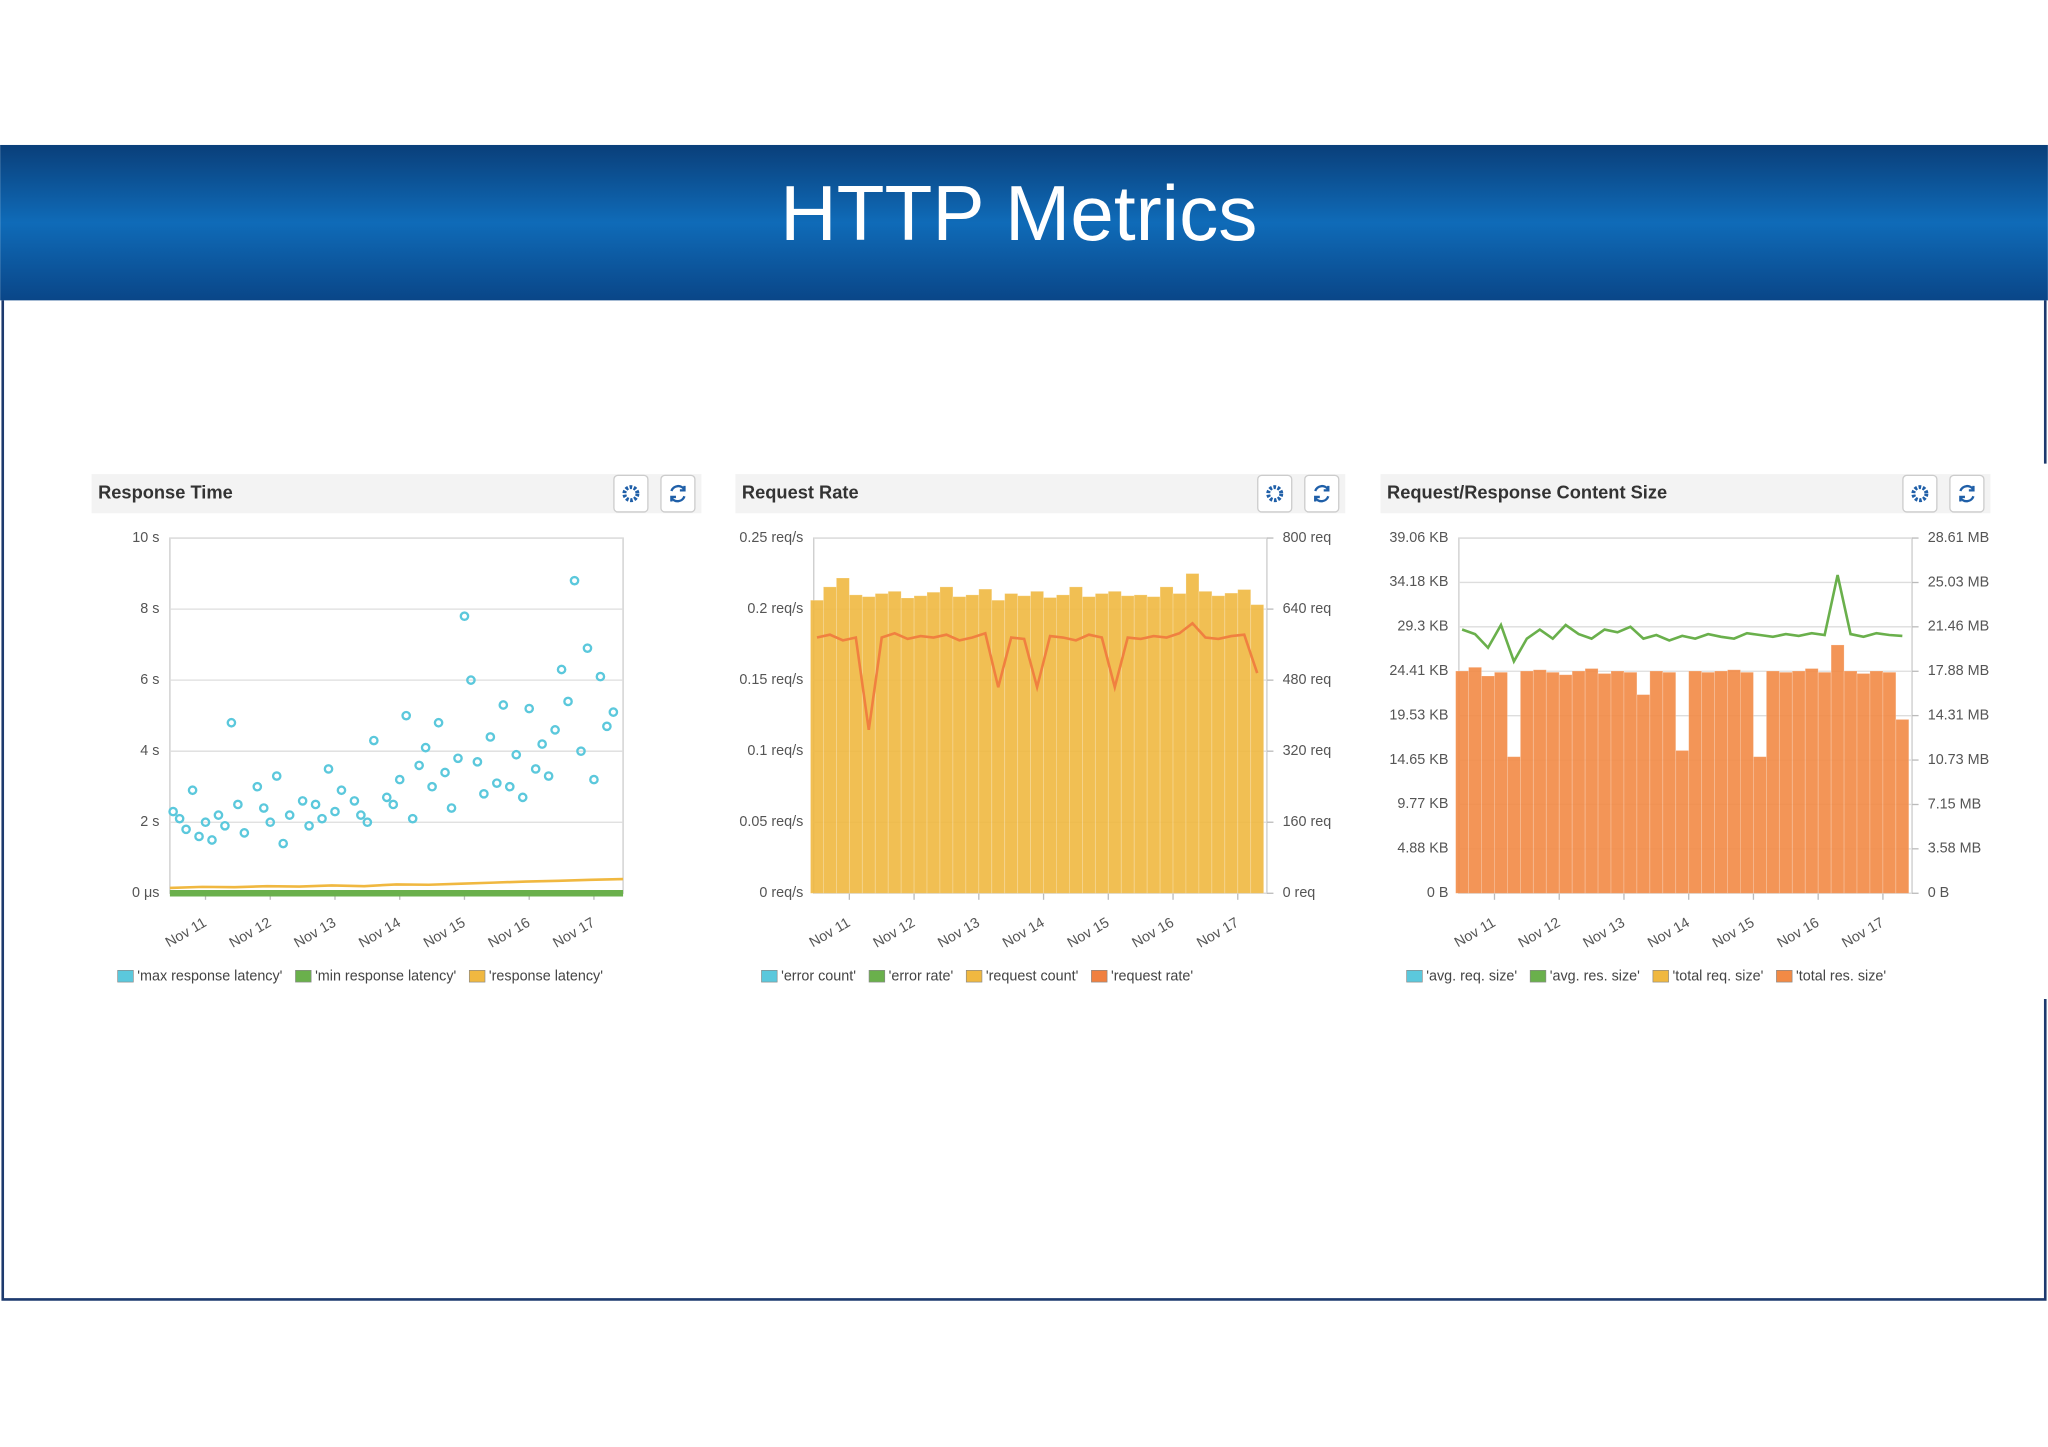  What do you see at coordinates (1307, 680) in the screenshot?
I see `y2-tick-label: 480 req` at bounding box center [1307, 680].